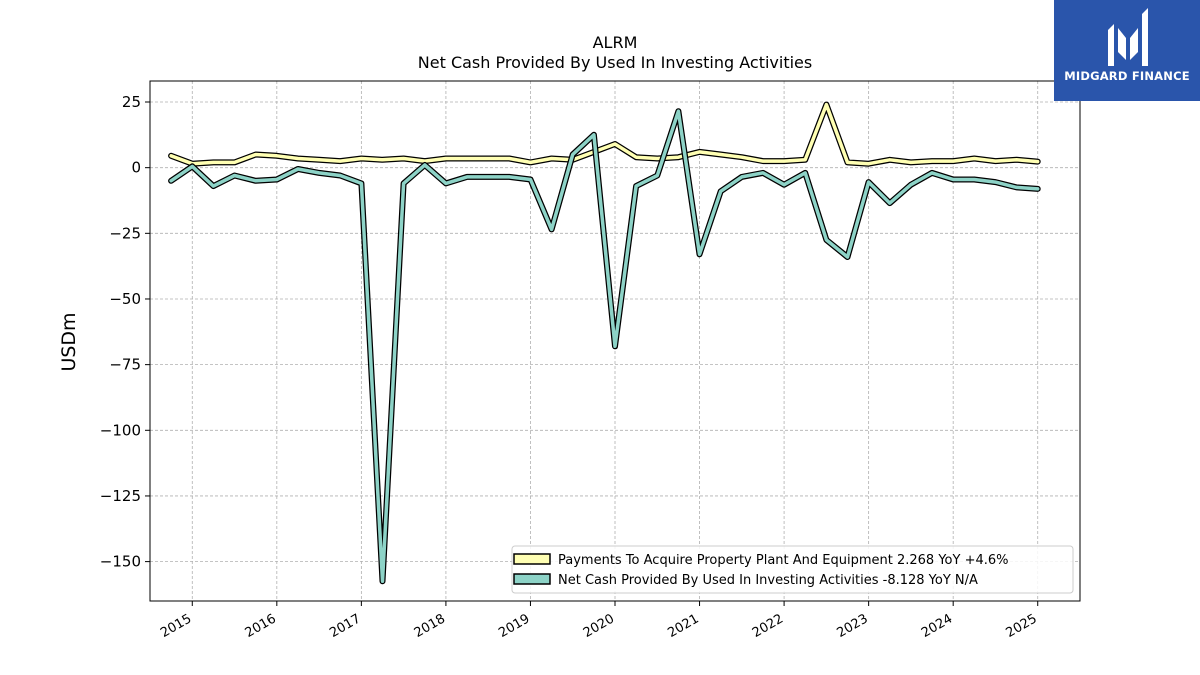 Image resolution: width=1200 pixels, height=675 pixels. What do you see at coordinates (120, 430) in the screenshot?
I see `y-tick-label: −100` at bounding box center [120, 430].